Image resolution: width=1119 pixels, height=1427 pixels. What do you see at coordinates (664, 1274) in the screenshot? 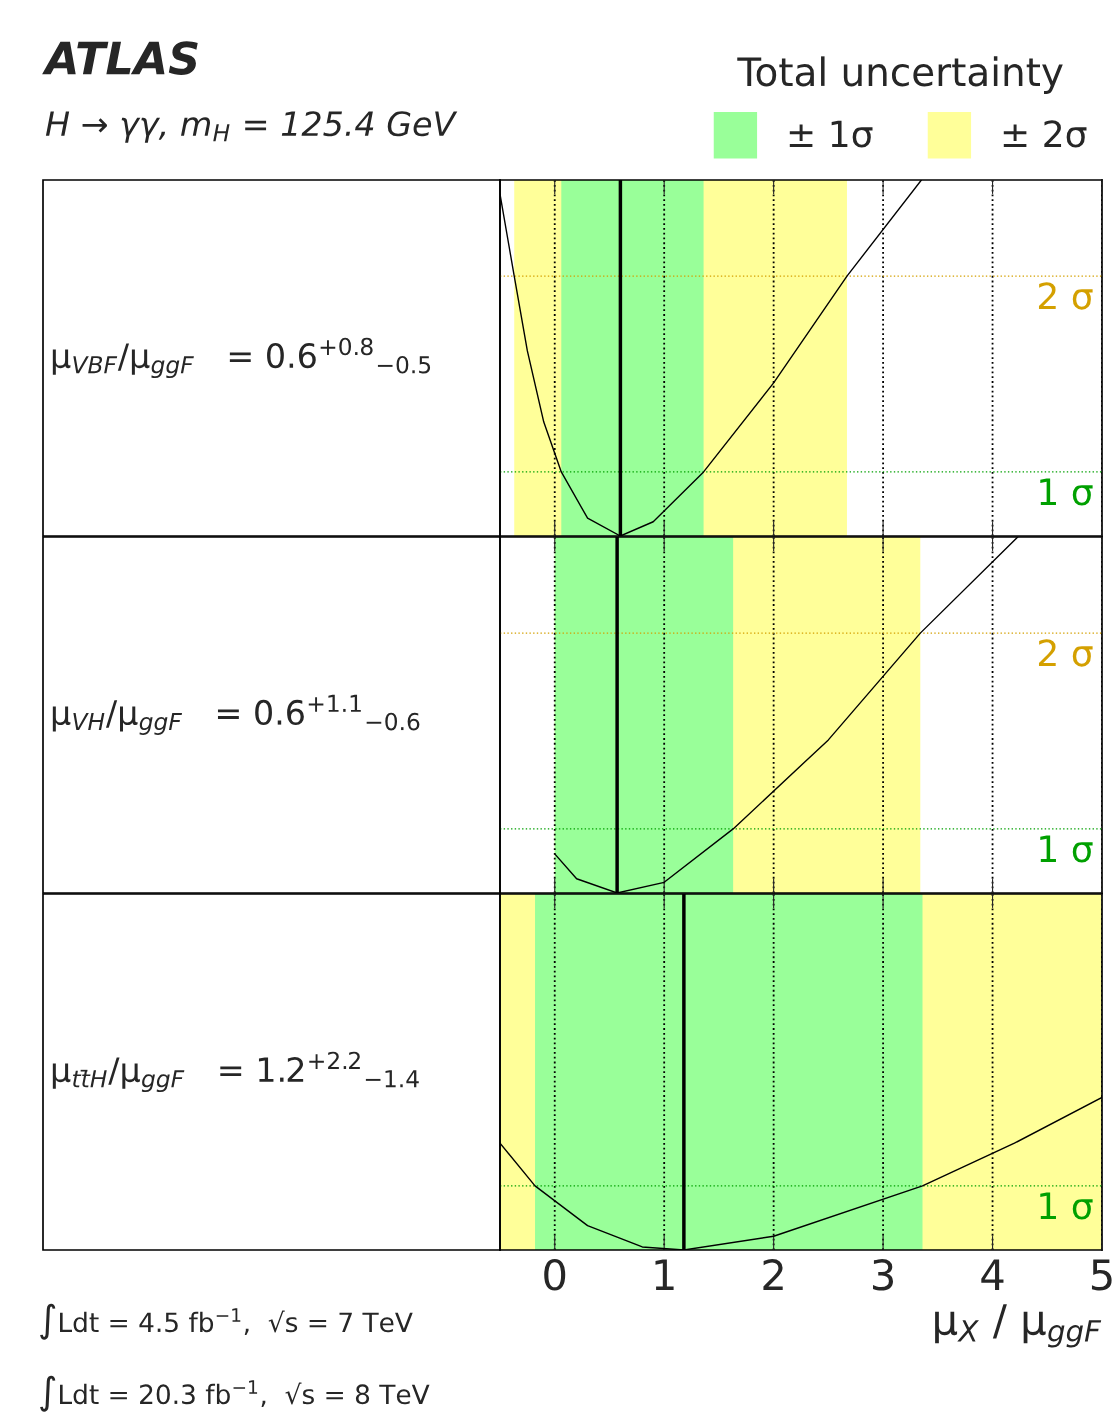
I see `x-tick-label: 1` at bounding box center [664, 1274].